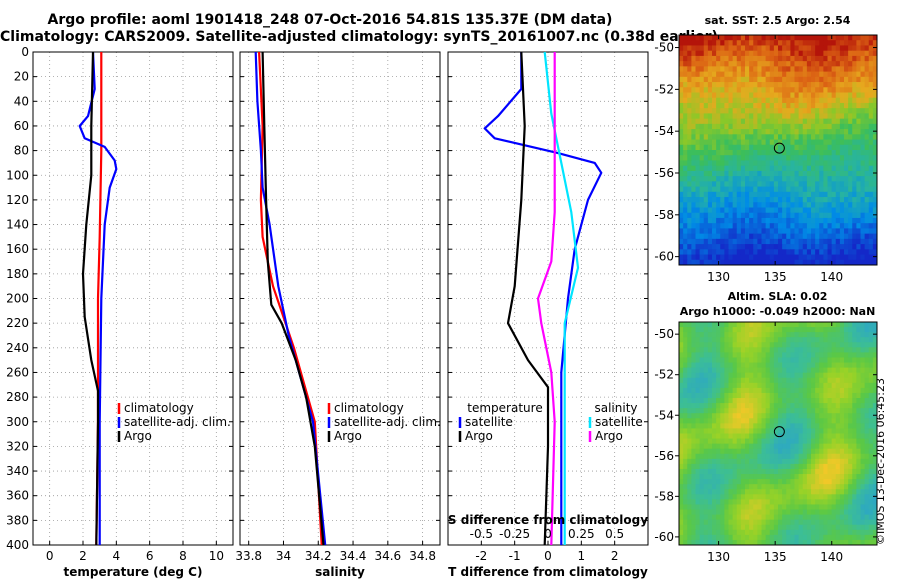 This screenshot has width=900, height=580. Describe the element at coordinates (17, 274) in the screenshot. I see `y-tick-label: 180` at that location.